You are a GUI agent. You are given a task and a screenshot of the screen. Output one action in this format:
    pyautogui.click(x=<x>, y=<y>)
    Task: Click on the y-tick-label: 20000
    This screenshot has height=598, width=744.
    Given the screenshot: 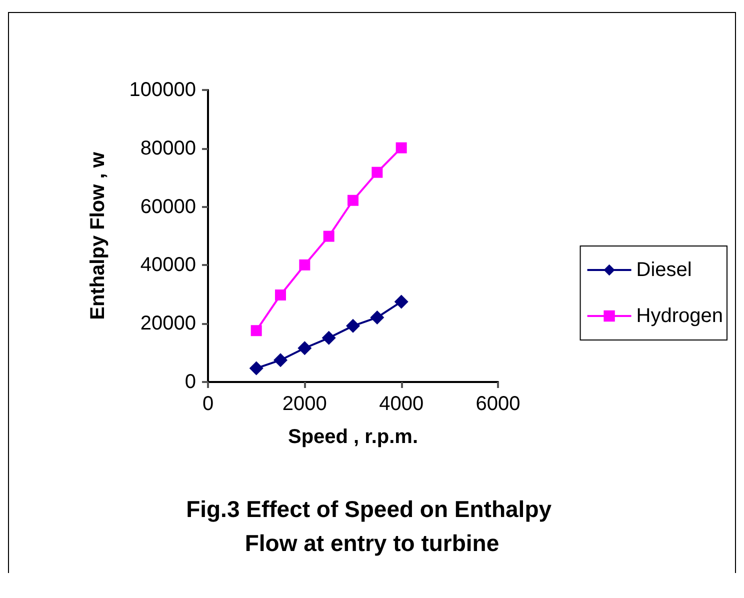 What is the action you would take?
    pyautogui.click(x=168, y=323)
    